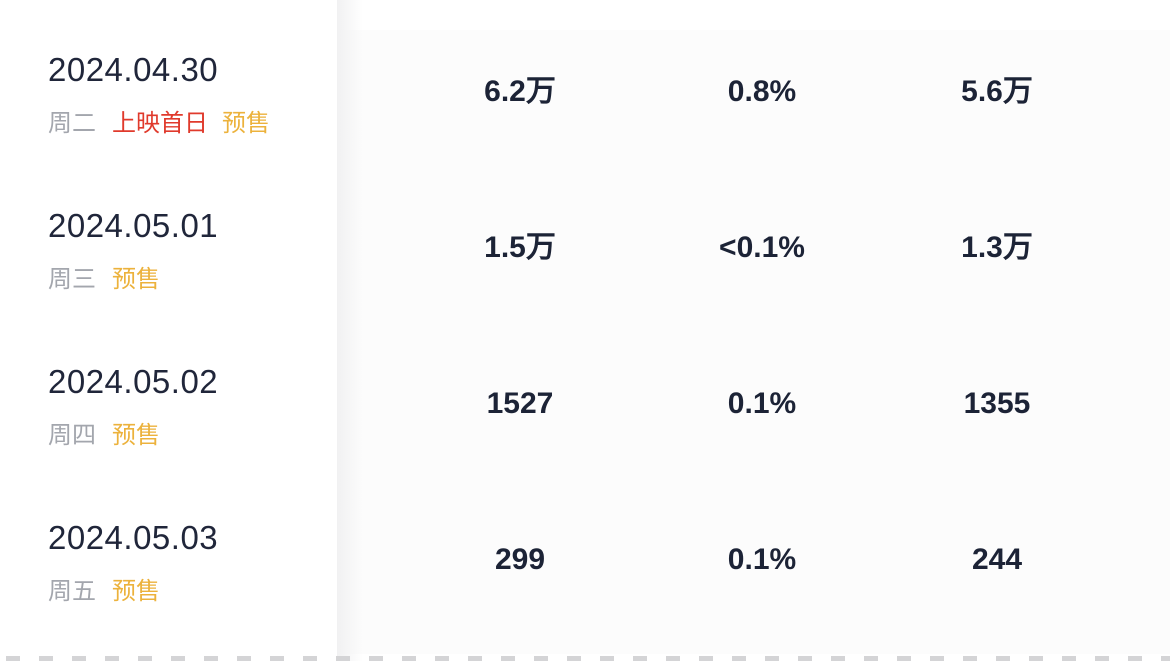 The height and width of the screenshot is (661, 1170). What do you see at coordinates (133, 537) in the screenshot?
I see `date-label: 2024.05.03` at bounding box center [133, 537].